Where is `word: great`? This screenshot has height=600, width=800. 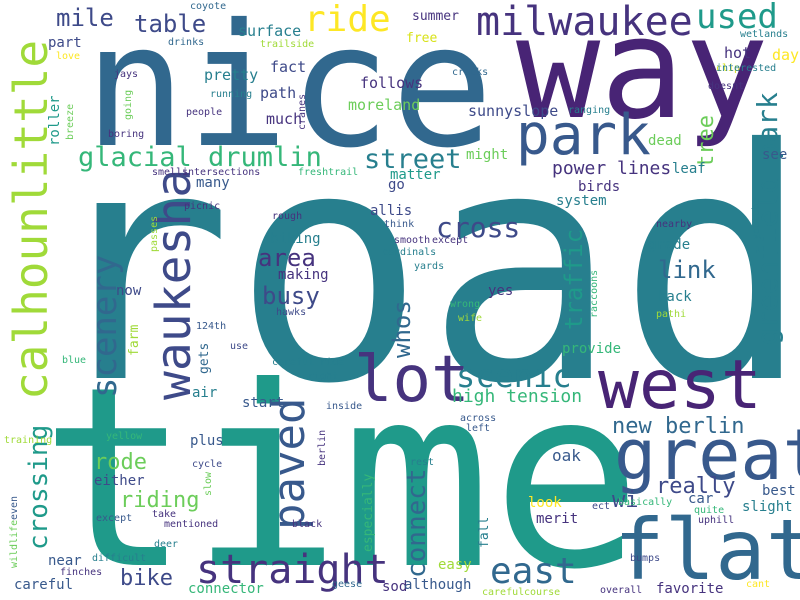 word: great is located at coordinates (707, 455).